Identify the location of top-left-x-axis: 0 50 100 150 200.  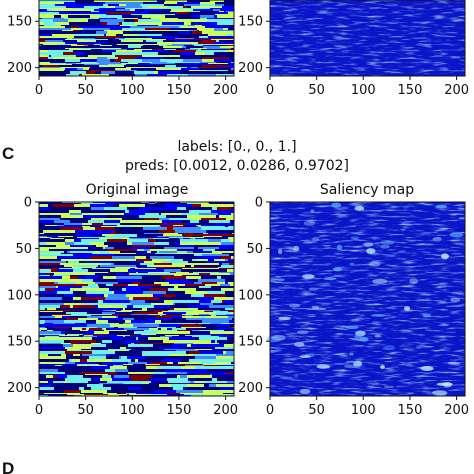
(136, 87).